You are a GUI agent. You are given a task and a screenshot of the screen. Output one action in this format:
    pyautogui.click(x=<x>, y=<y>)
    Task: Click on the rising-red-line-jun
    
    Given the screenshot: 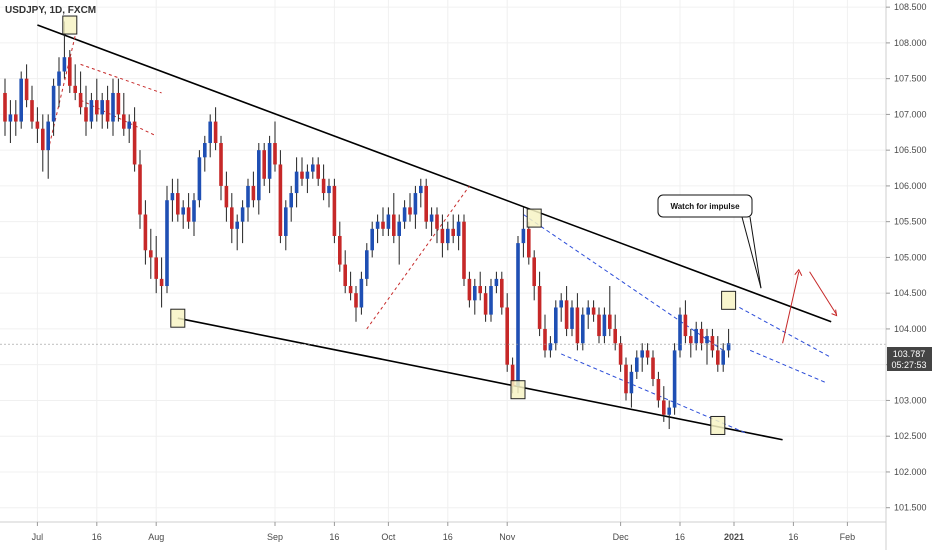 What is the action you would take?
    pyautogui.click(x=61, y=93)
    